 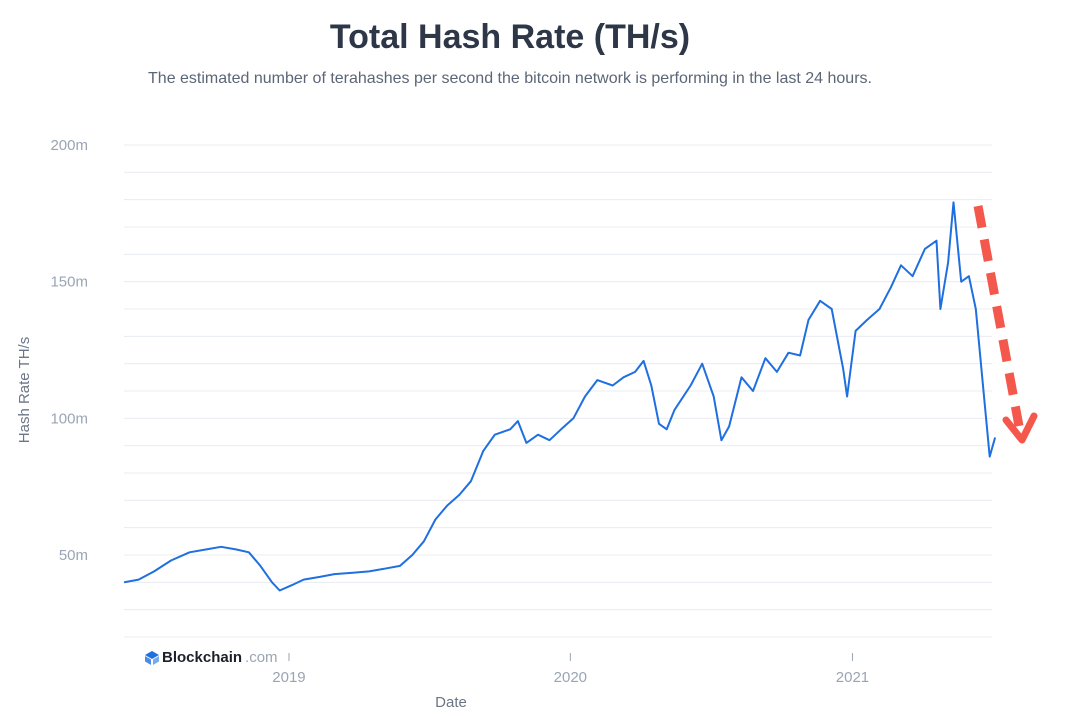 What do you see at coordinates (69, 350) in the screenshot?
I see `y-axis: 50m 100m 150m 200m` at bounding box center [69, 350].